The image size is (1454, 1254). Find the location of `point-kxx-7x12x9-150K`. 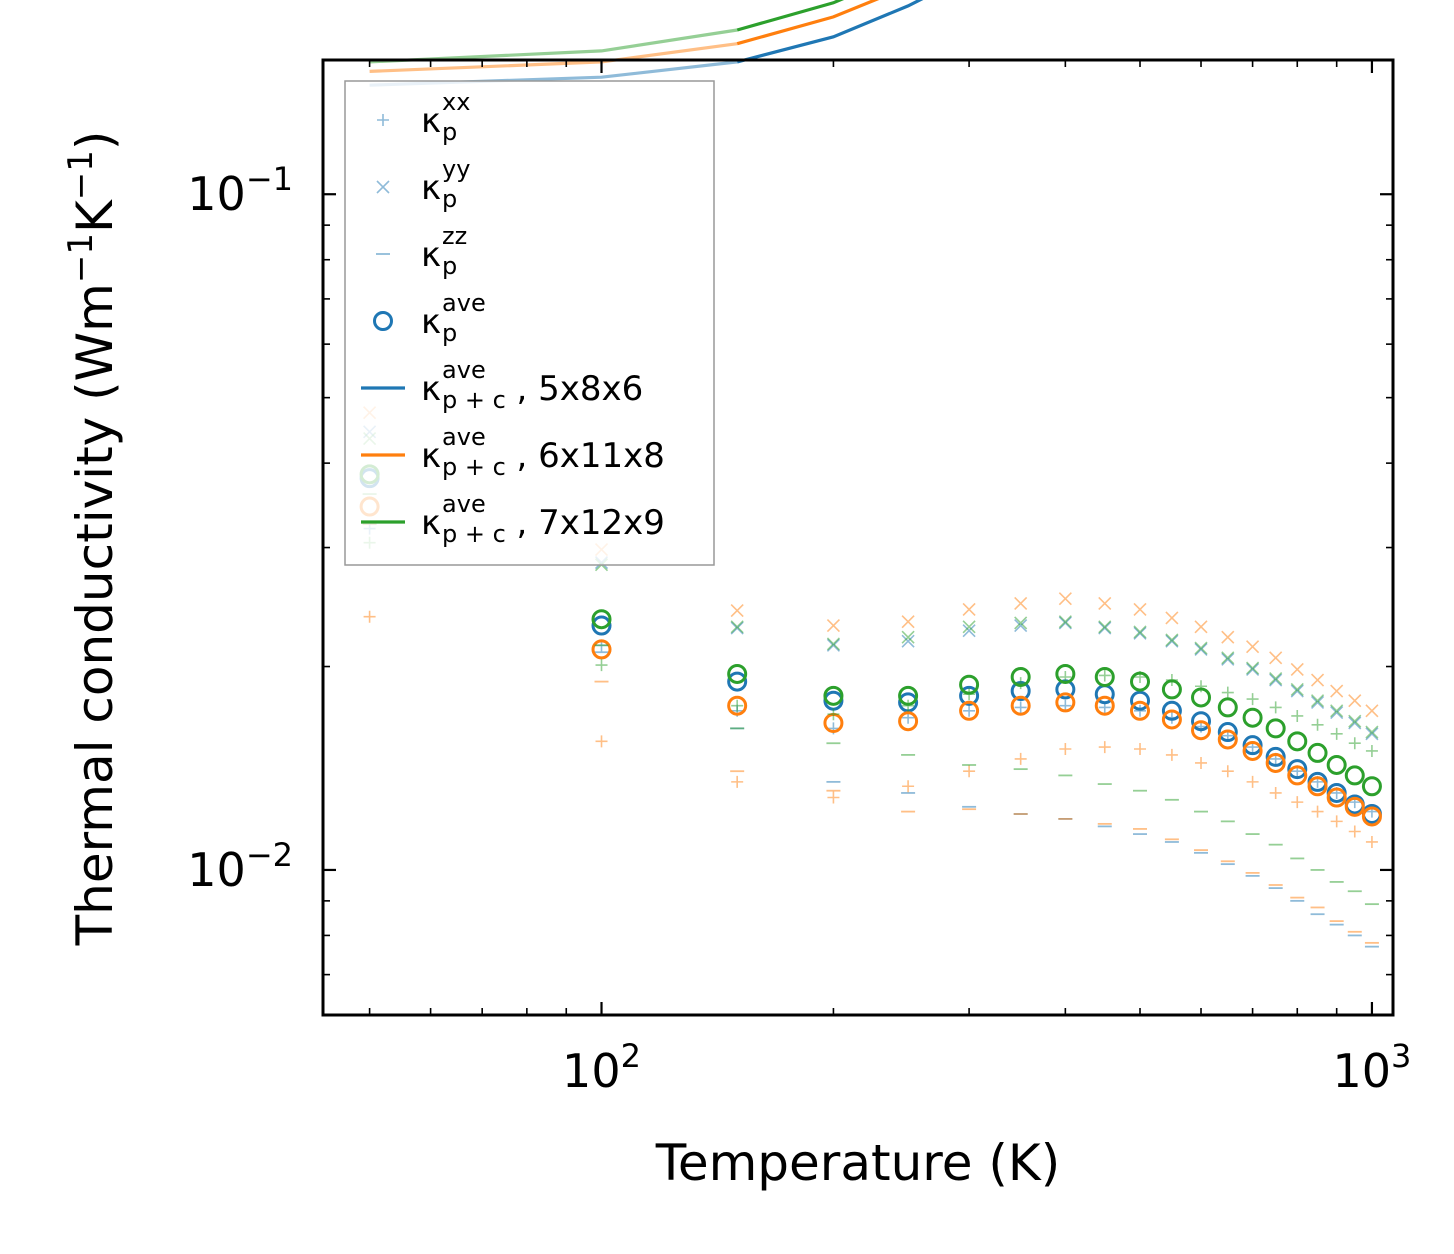

point-kxx-7x12x9-150K is located at coordinates (737, 705).